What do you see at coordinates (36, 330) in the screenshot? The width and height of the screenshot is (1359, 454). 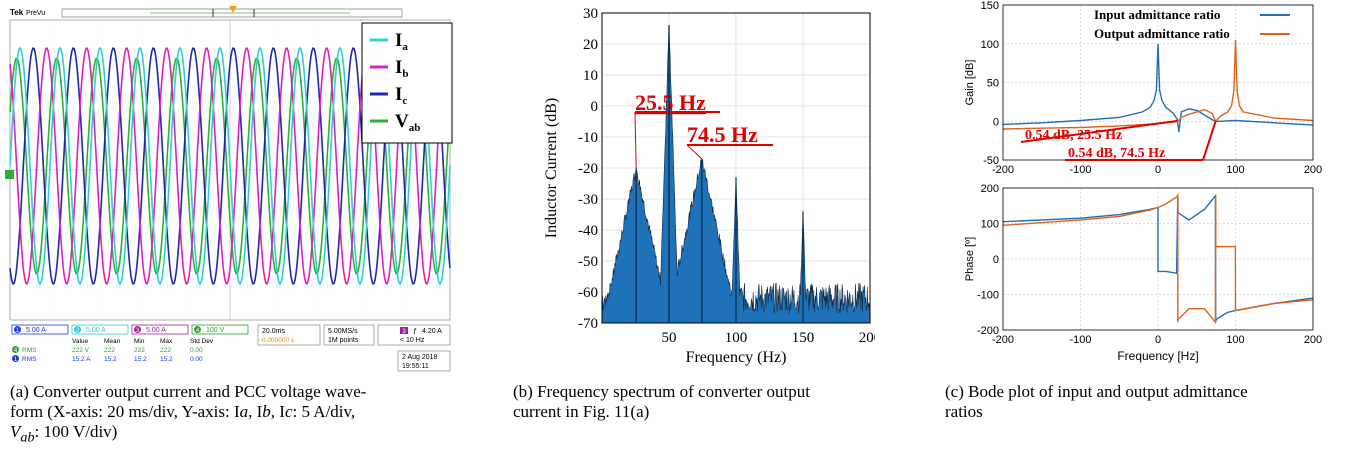 I see `channel-scale-1: 5.00 A` at bounding box center [36, 330].